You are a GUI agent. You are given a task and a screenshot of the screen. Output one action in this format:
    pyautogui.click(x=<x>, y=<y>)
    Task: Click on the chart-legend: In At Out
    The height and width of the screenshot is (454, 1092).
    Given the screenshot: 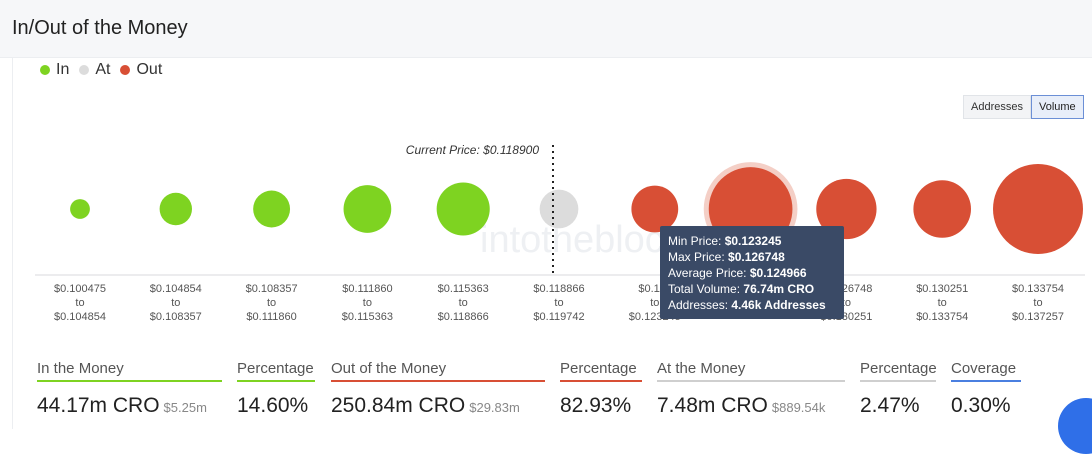 What is the action you would take?
    pyautogui.click(x=106, y=70)
    